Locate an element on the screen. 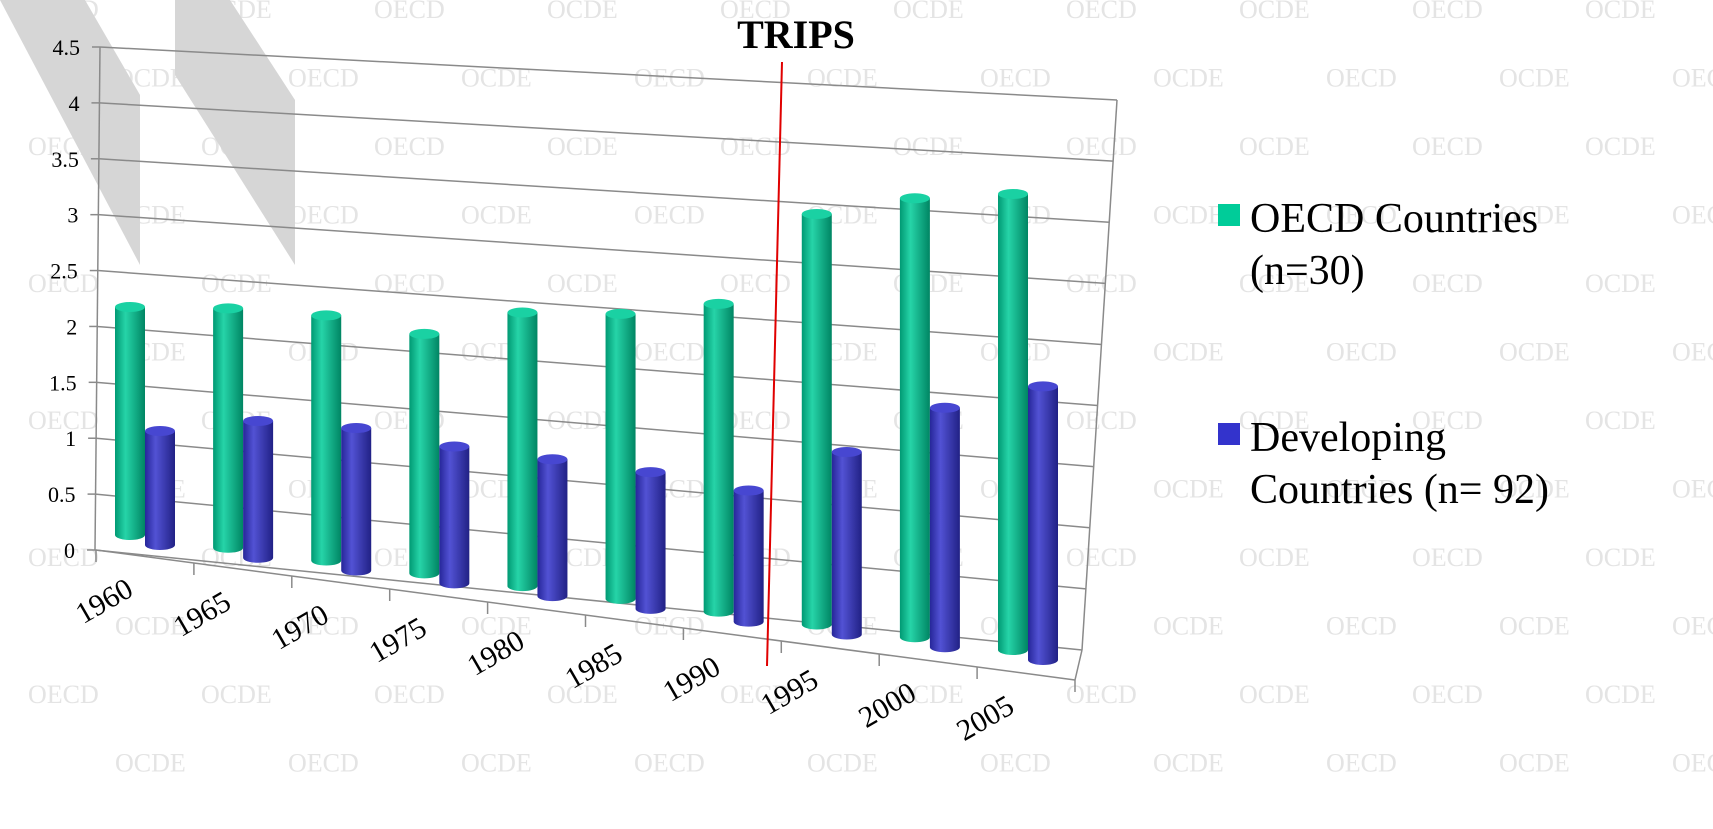 This screenshot has height=829, width=1713. legend-label: Developing is located at coordinates (1348, 438).